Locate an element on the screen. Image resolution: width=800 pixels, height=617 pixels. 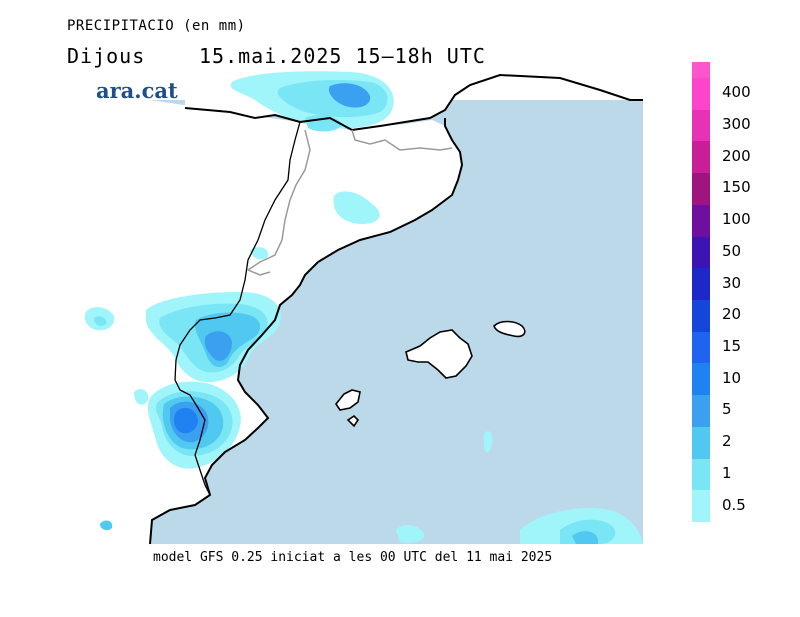
chart-title: PRECIPITACIO (en mm) is located at coordinates (156, 26).